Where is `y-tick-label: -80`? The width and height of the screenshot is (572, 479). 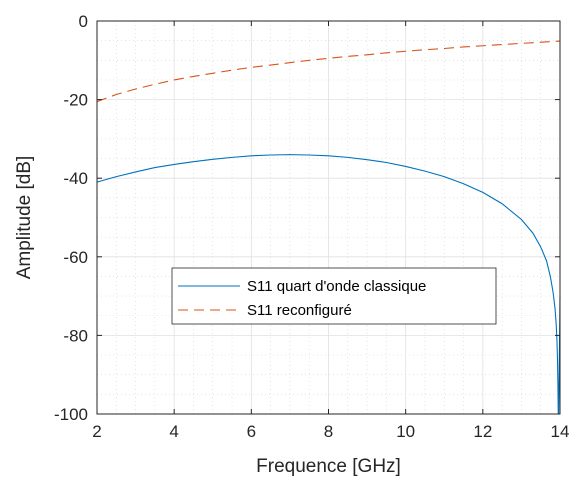
y-tick-label: -80 is located at coordinates (75, 335).